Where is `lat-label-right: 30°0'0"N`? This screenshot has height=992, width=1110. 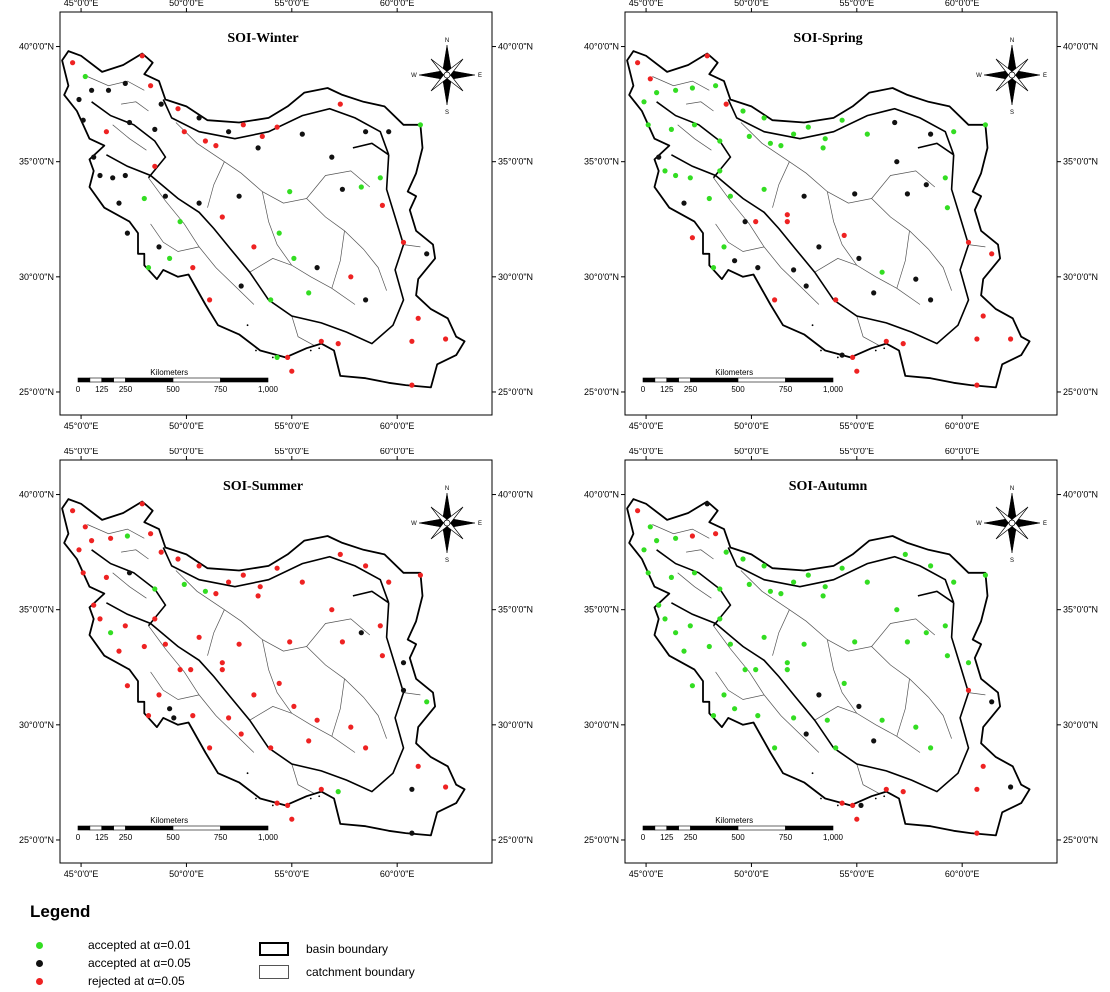
lat-label-right: 30°0'0"N is located at coordinates (1080, 725).